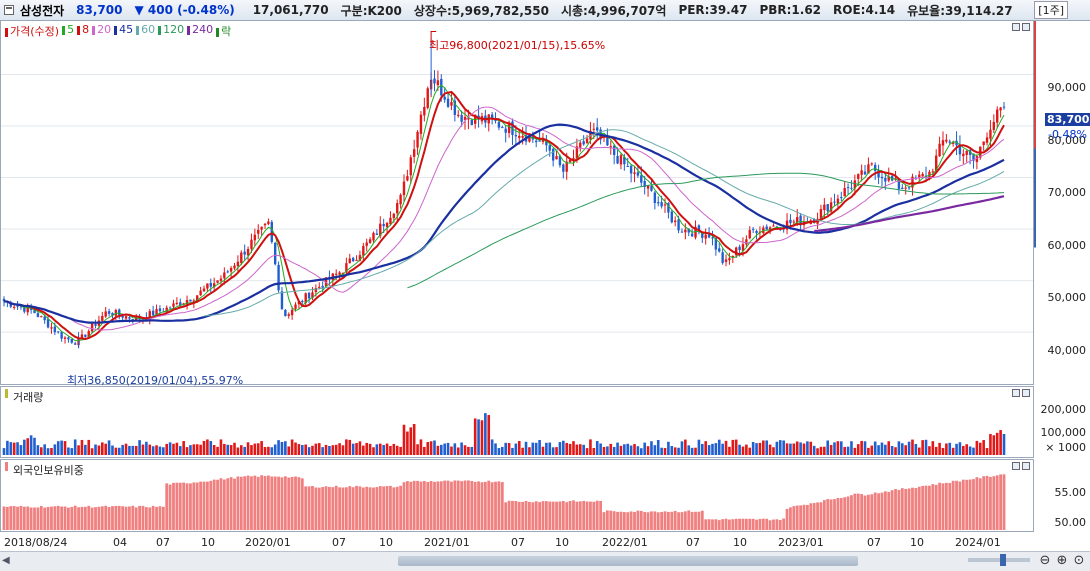 This screenshot has width=1090, height=571. I want to click on zoom-out-icon: ⊖, so click(1045, 560).